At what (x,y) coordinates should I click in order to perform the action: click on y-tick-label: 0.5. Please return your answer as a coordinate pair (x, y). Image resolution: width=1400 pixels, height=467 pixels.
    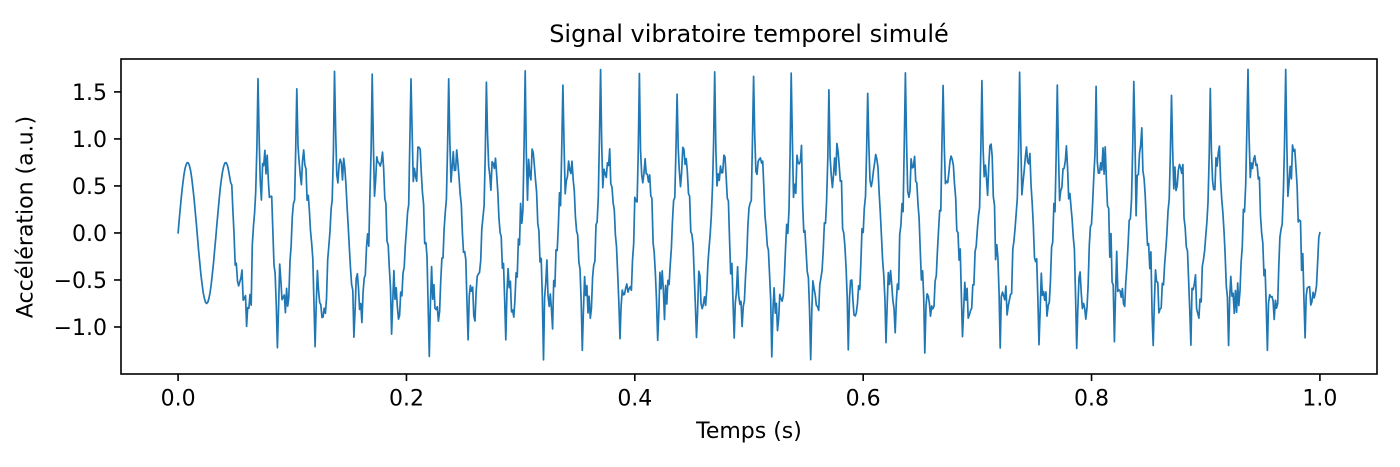
    Looking at the image, I should click on (89, 187).